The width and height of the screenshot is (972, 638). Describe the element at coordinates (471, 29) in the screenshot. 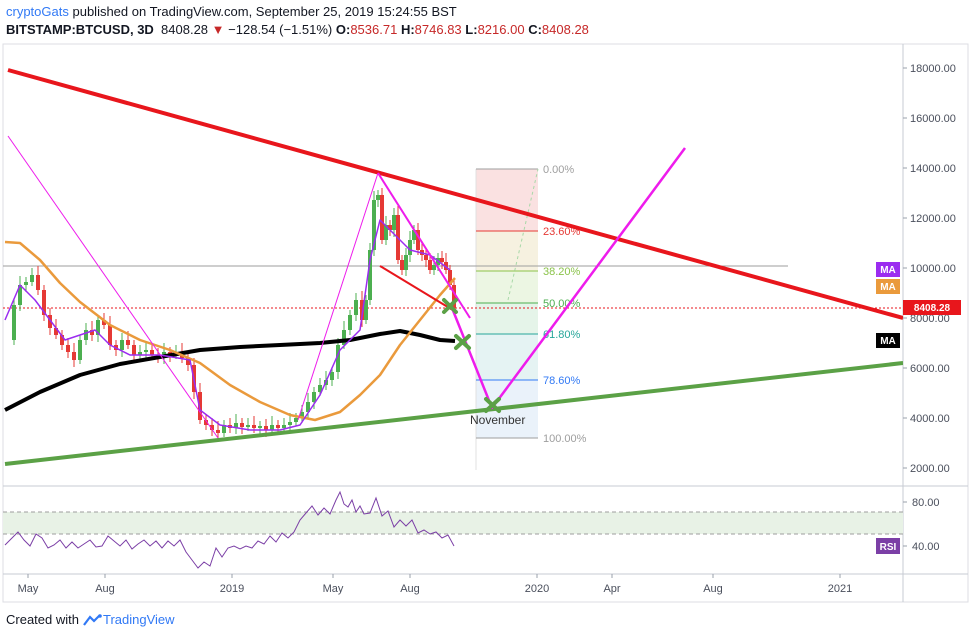

I see `low-label: L:` at that location.